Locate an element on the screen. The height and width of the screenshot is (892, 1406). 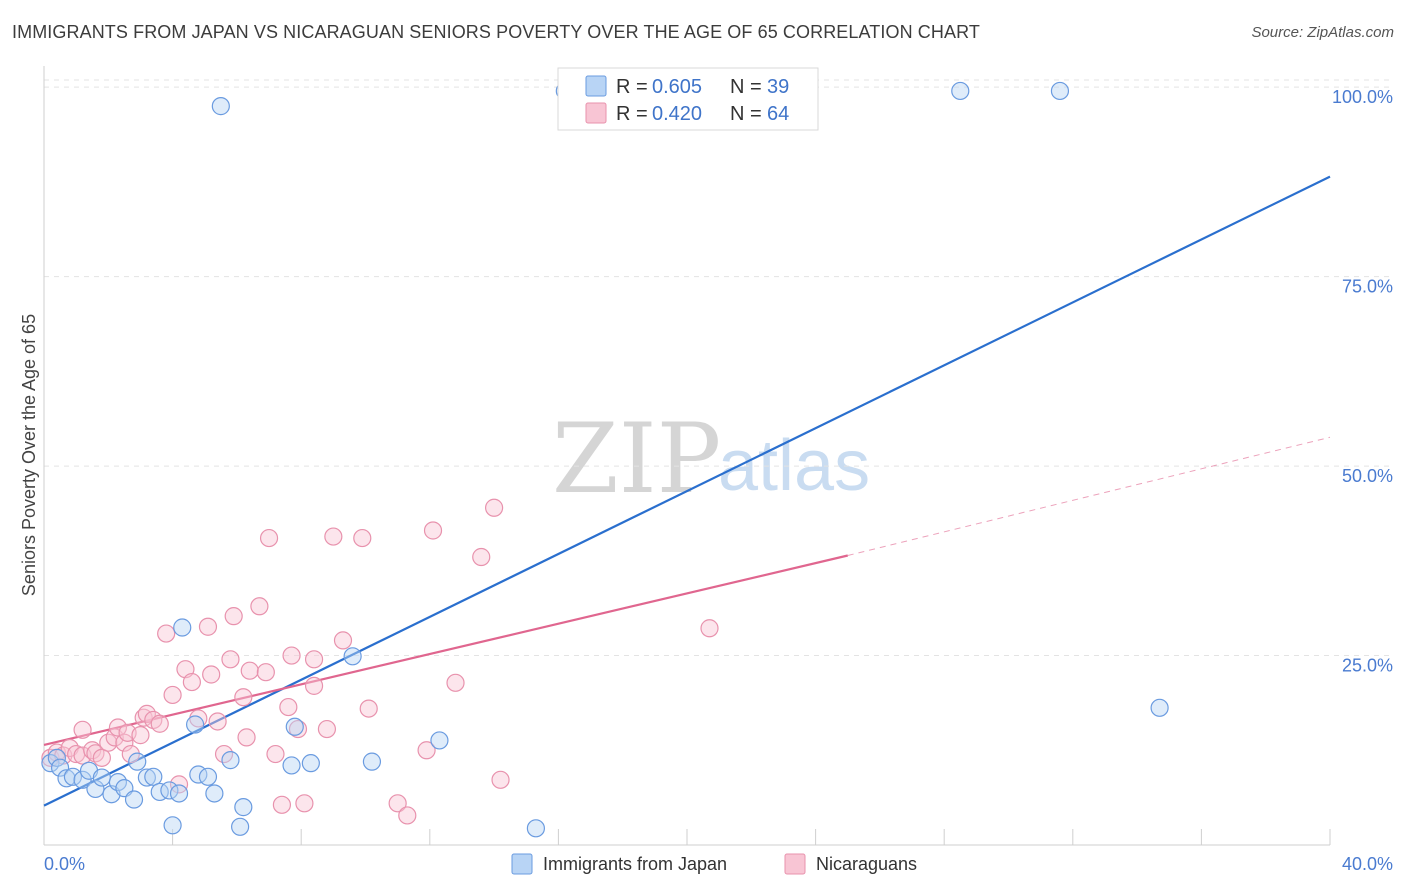
legend-swatch-nicaraguans is located at coordinates (596, 113).